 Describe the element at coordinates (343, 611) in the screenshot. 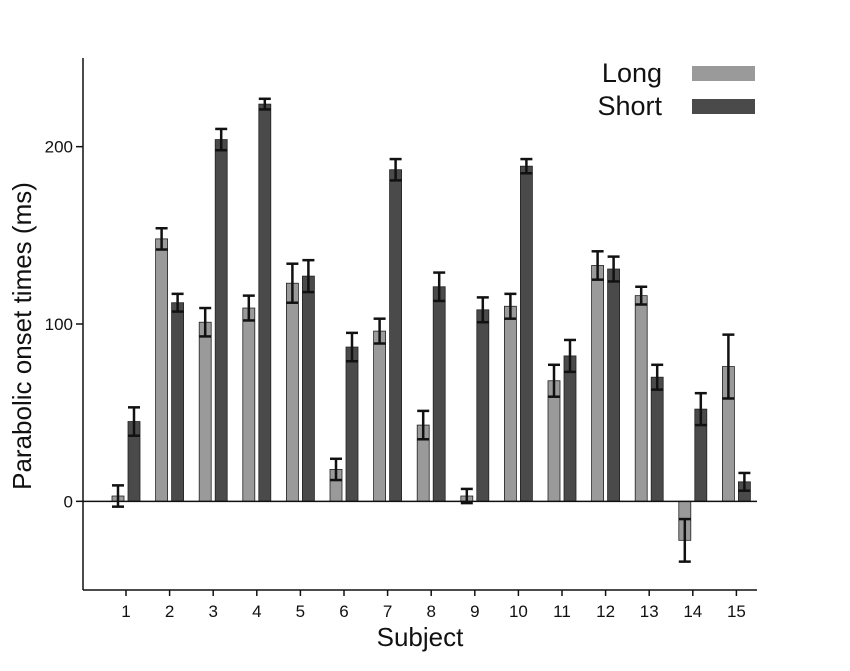

I see `x-tick-label-6: 6` at that location.